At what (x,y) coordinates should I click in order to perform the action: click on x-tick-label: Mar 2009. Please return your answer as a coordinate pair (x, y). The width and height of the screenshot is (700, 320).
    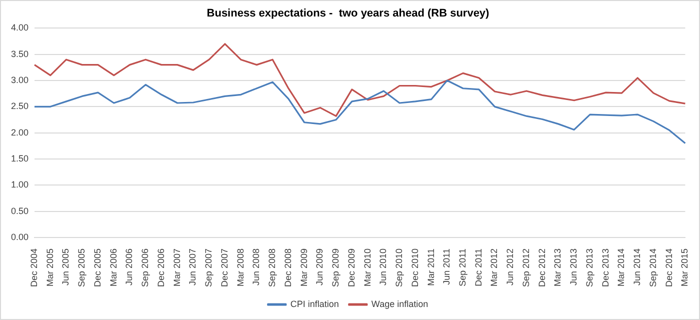
    Looking at the image, I should click on (303, 267).